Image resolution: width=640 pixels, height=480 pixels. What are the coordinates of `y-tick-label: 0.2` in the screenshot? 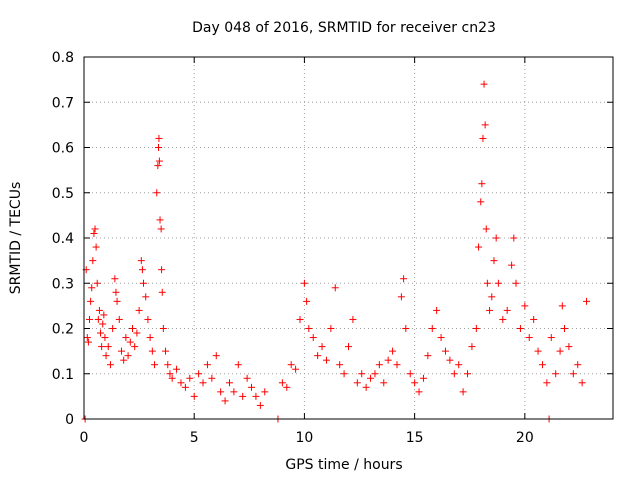 It's located at (63, 330).